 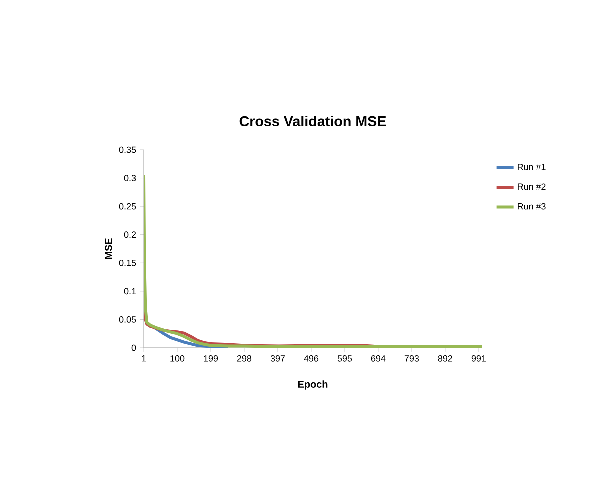 What do you see at coordinates (532, 167) in the screenshot?
I see `legend-label: Run #1` at bounding box center [532, 167].